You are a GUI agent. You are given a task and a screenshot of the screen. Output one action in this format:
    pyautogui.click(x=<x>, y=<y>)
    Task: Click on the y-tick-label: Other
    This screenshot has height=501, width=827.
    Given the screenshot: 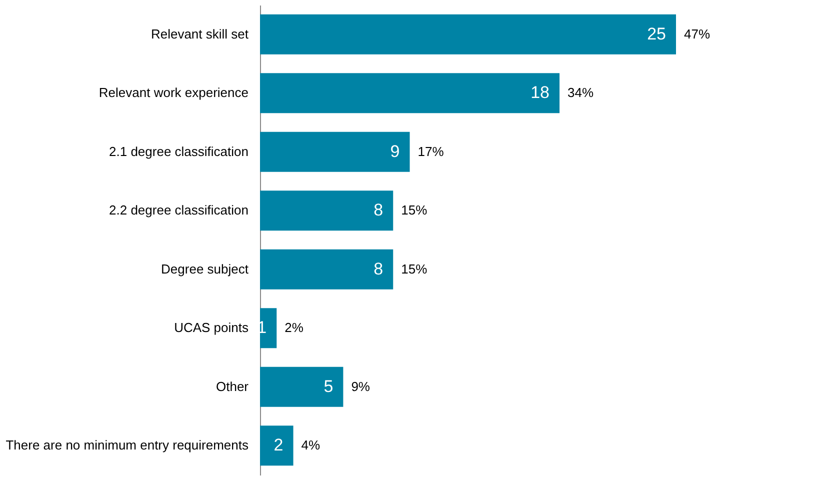 What is the action you would take?
    pyautogui.click(x=233, y=386)
    